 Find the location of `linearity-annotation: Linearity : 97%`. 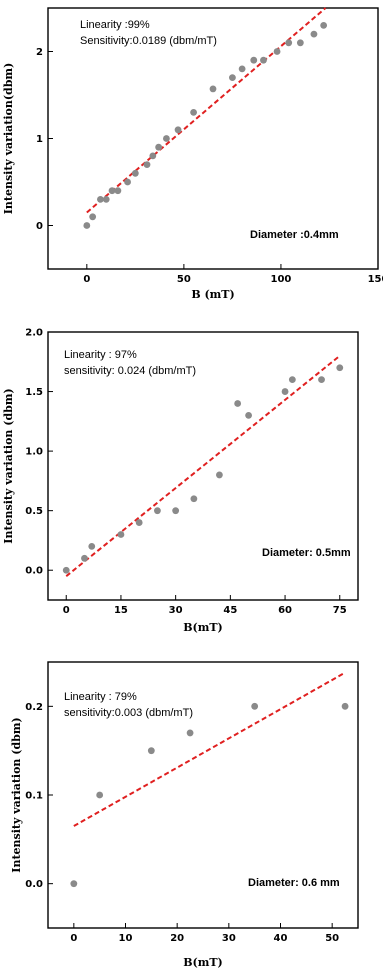

linearity-annotation: Linearity : 97% is located at coordinates (100, 355).